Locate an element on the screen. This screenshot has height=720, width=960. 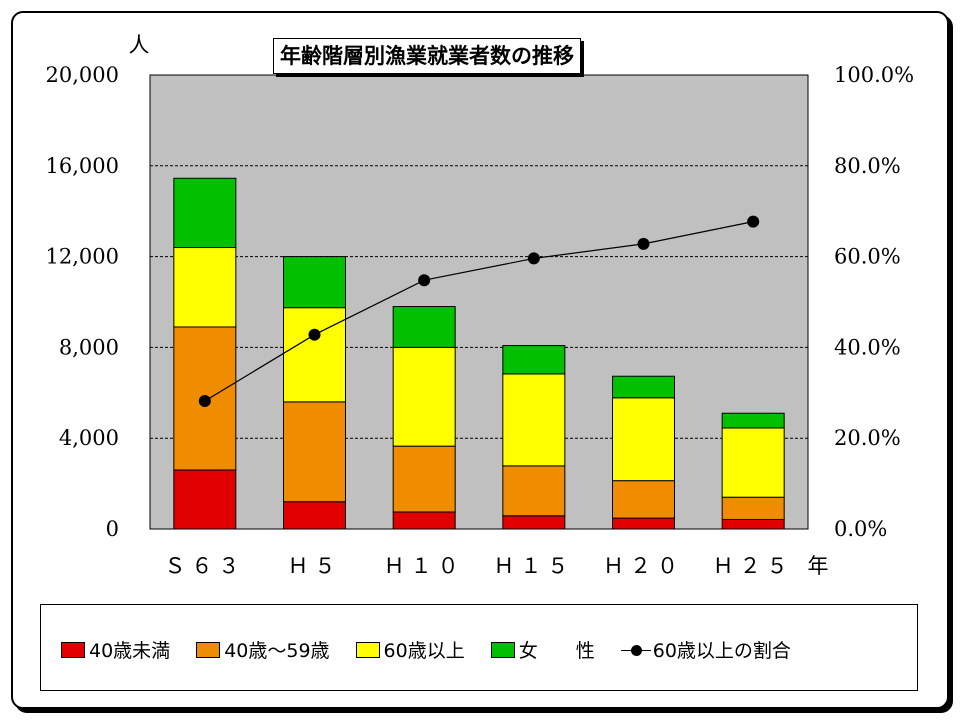
y-tick-label: 20,000 is located at coordinates (82, 75).